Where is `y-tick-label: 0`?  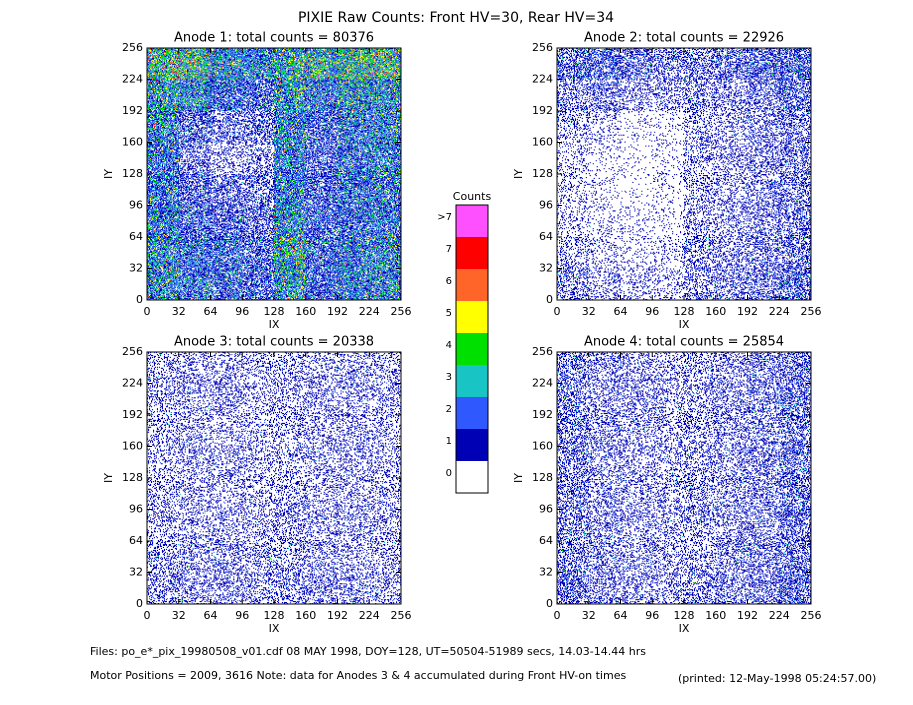
y-tick-label: 0 is located at coordinates (549, 299).